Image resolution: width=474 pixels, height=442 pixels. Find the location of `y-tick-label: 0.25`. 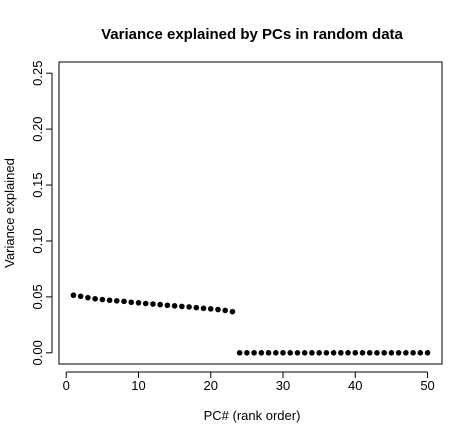

y-tick-label: 0.25 is located at coordinates (37, 73).